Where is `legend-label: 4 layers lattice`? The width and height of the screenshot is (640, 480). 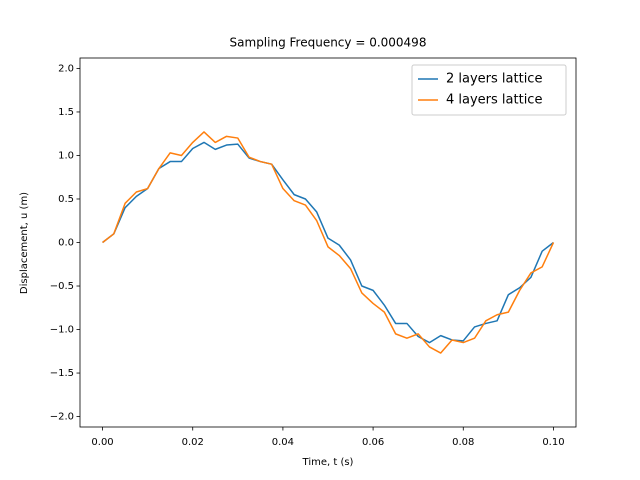
legend-label: 4 layers lattice is located at coordinates (494, 100).